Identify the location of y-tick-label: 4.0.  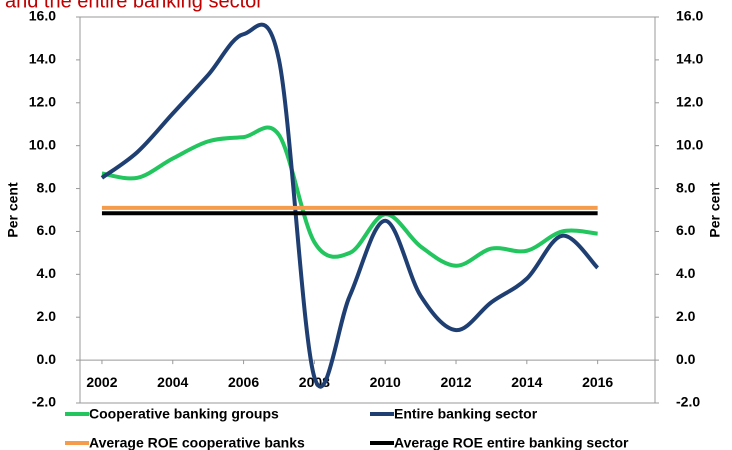
(47, 273).